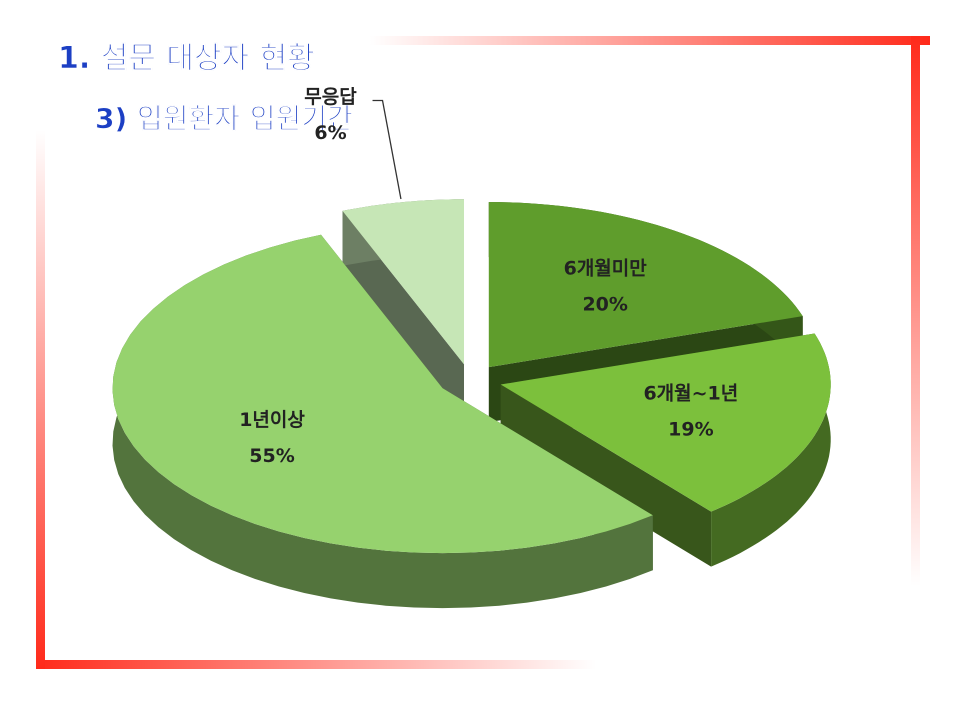 The image size is (960, 720). What do you see at coordinates (690, 394) in the screenshot?
I see `slice-label: 6개월~1년` at bounding box center [690, 394].